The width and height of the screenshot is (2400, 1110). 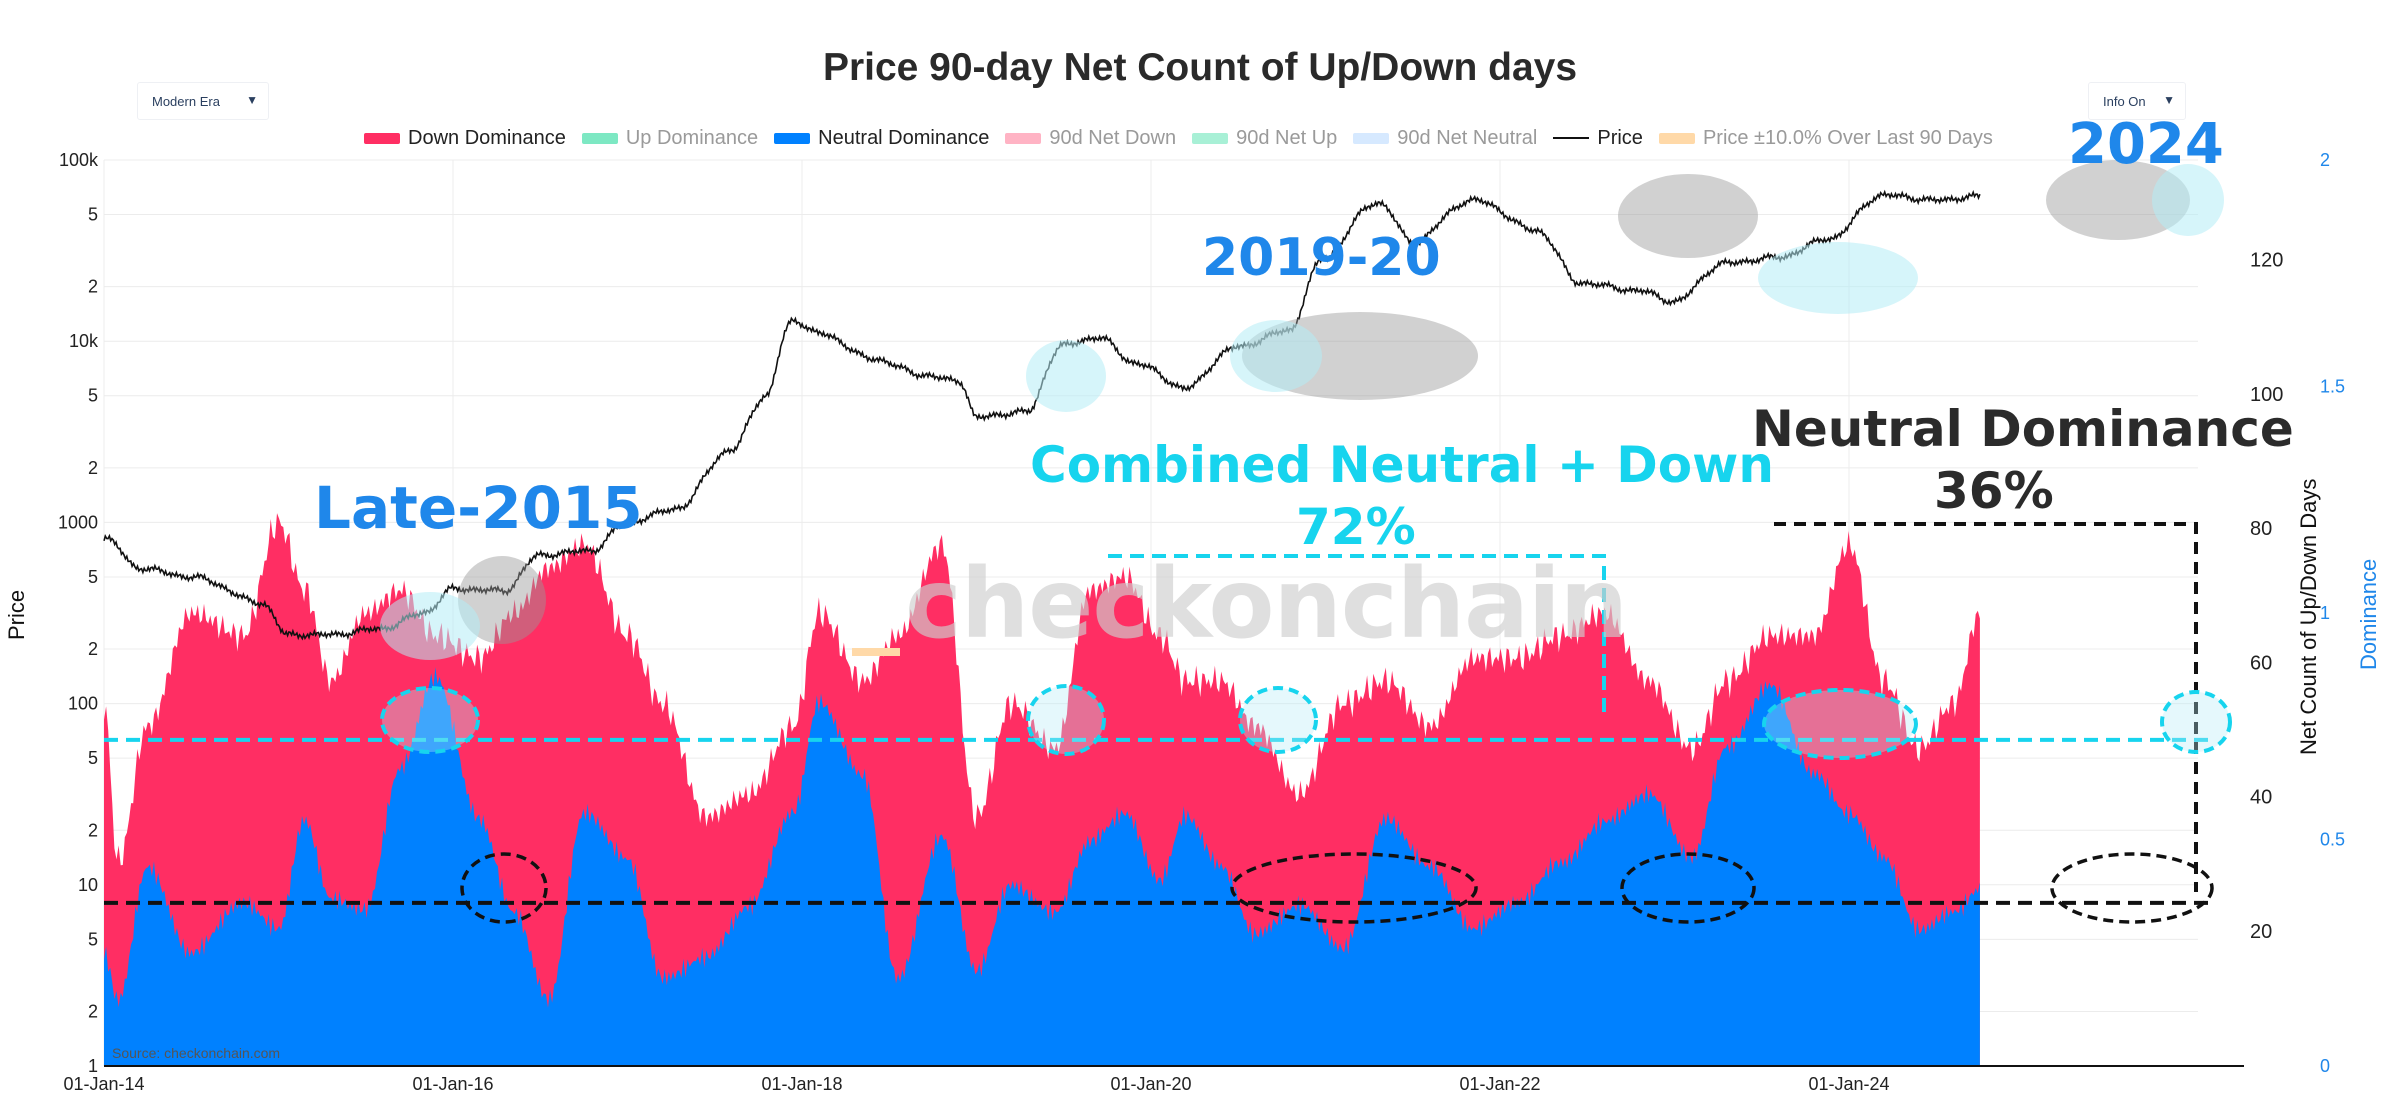 What do you see at coordinates (196, 1053) in the screenshot?
I see `source-note: Source: checkonchain.com` at bounding box center [196, 1053].